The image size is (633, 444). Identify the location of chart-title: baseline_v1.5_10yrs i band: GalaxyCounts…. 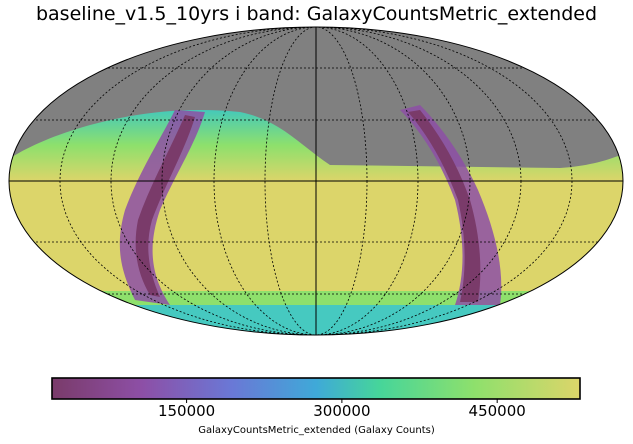
(316, 14).